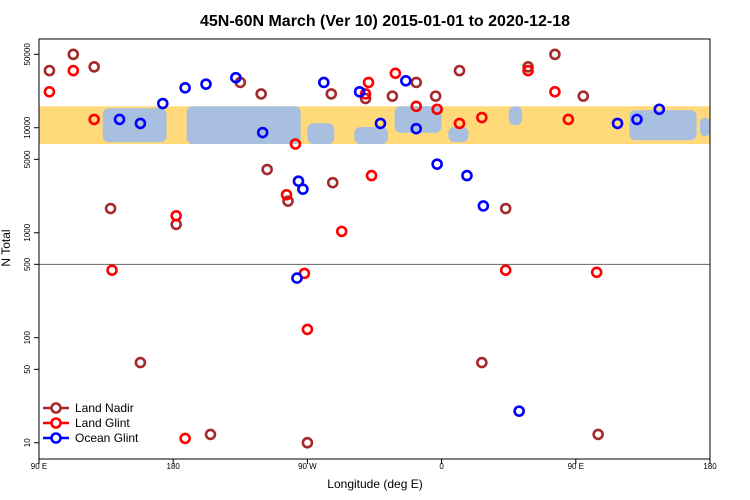 This screenshot has width=750, height=500. Describe the element at coordinates (27, 338) in the screenshot. I see `y-tick-label: 100` at that location.